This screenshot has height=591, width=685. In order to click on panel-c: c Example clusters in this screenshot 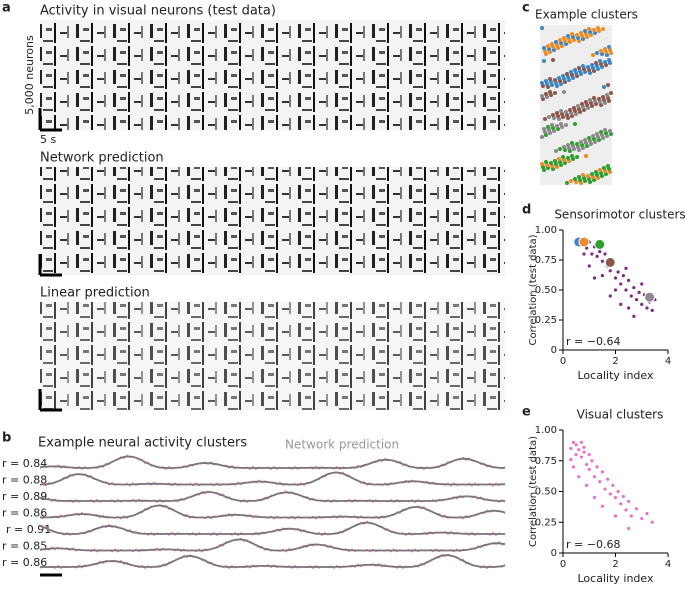, I will do `click(580, 93)`.